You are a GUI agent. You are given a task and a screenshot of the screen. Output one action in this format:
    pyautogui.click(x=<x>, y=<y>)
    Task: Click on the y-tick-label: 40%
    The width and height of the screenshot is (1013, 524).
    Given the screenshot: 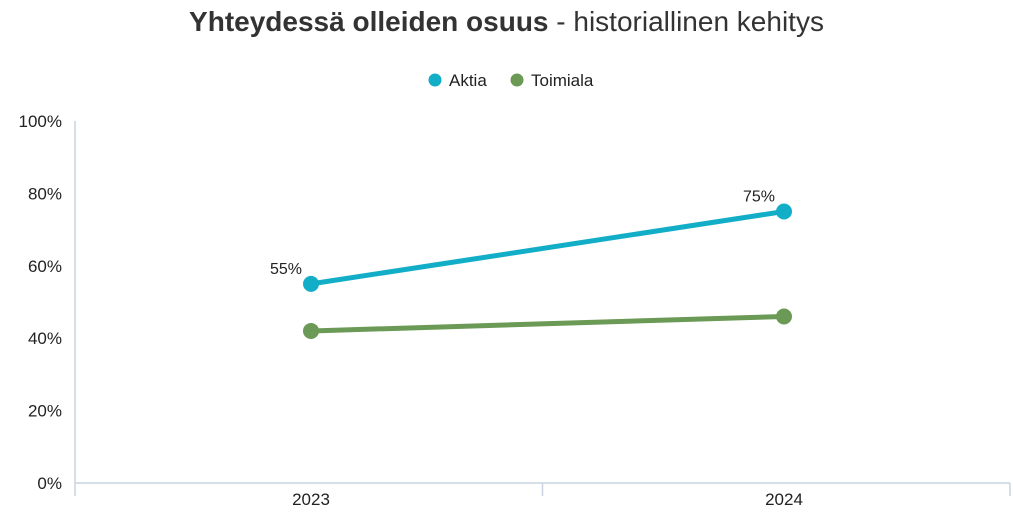 What is the action you would take?
    pyautogui.click(x=45, y=338)
    